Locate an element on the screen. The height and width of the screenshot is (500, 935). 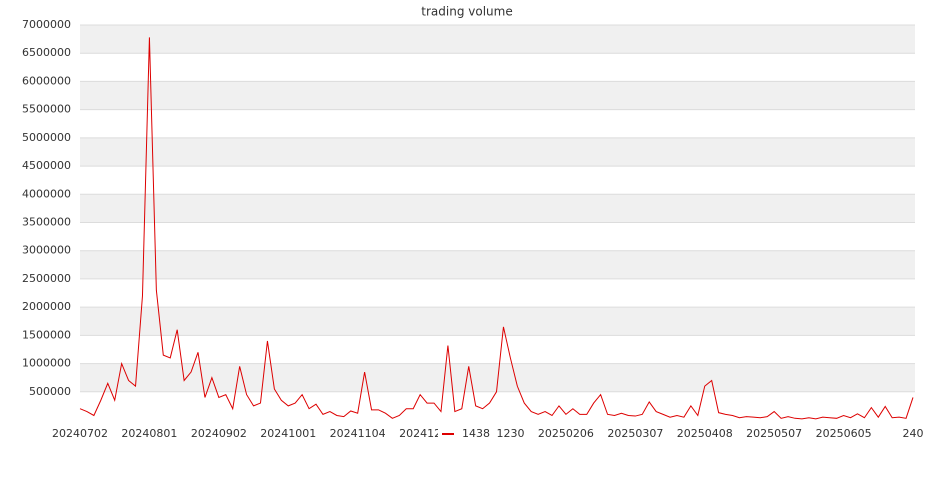
x-tick-label: 20241104 is located at coordinates (358, 433).